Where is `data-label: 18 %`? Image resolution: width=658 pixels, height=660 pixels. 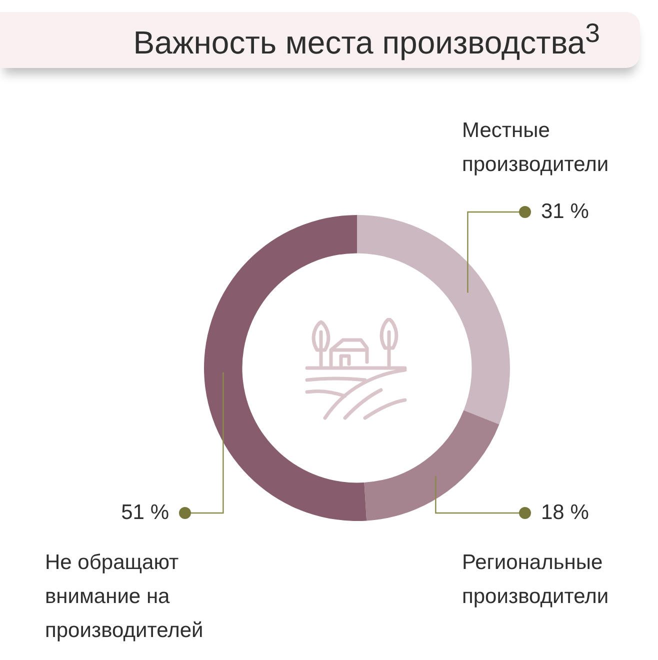
data-label: 18 % is located at coordinates (565, 512).